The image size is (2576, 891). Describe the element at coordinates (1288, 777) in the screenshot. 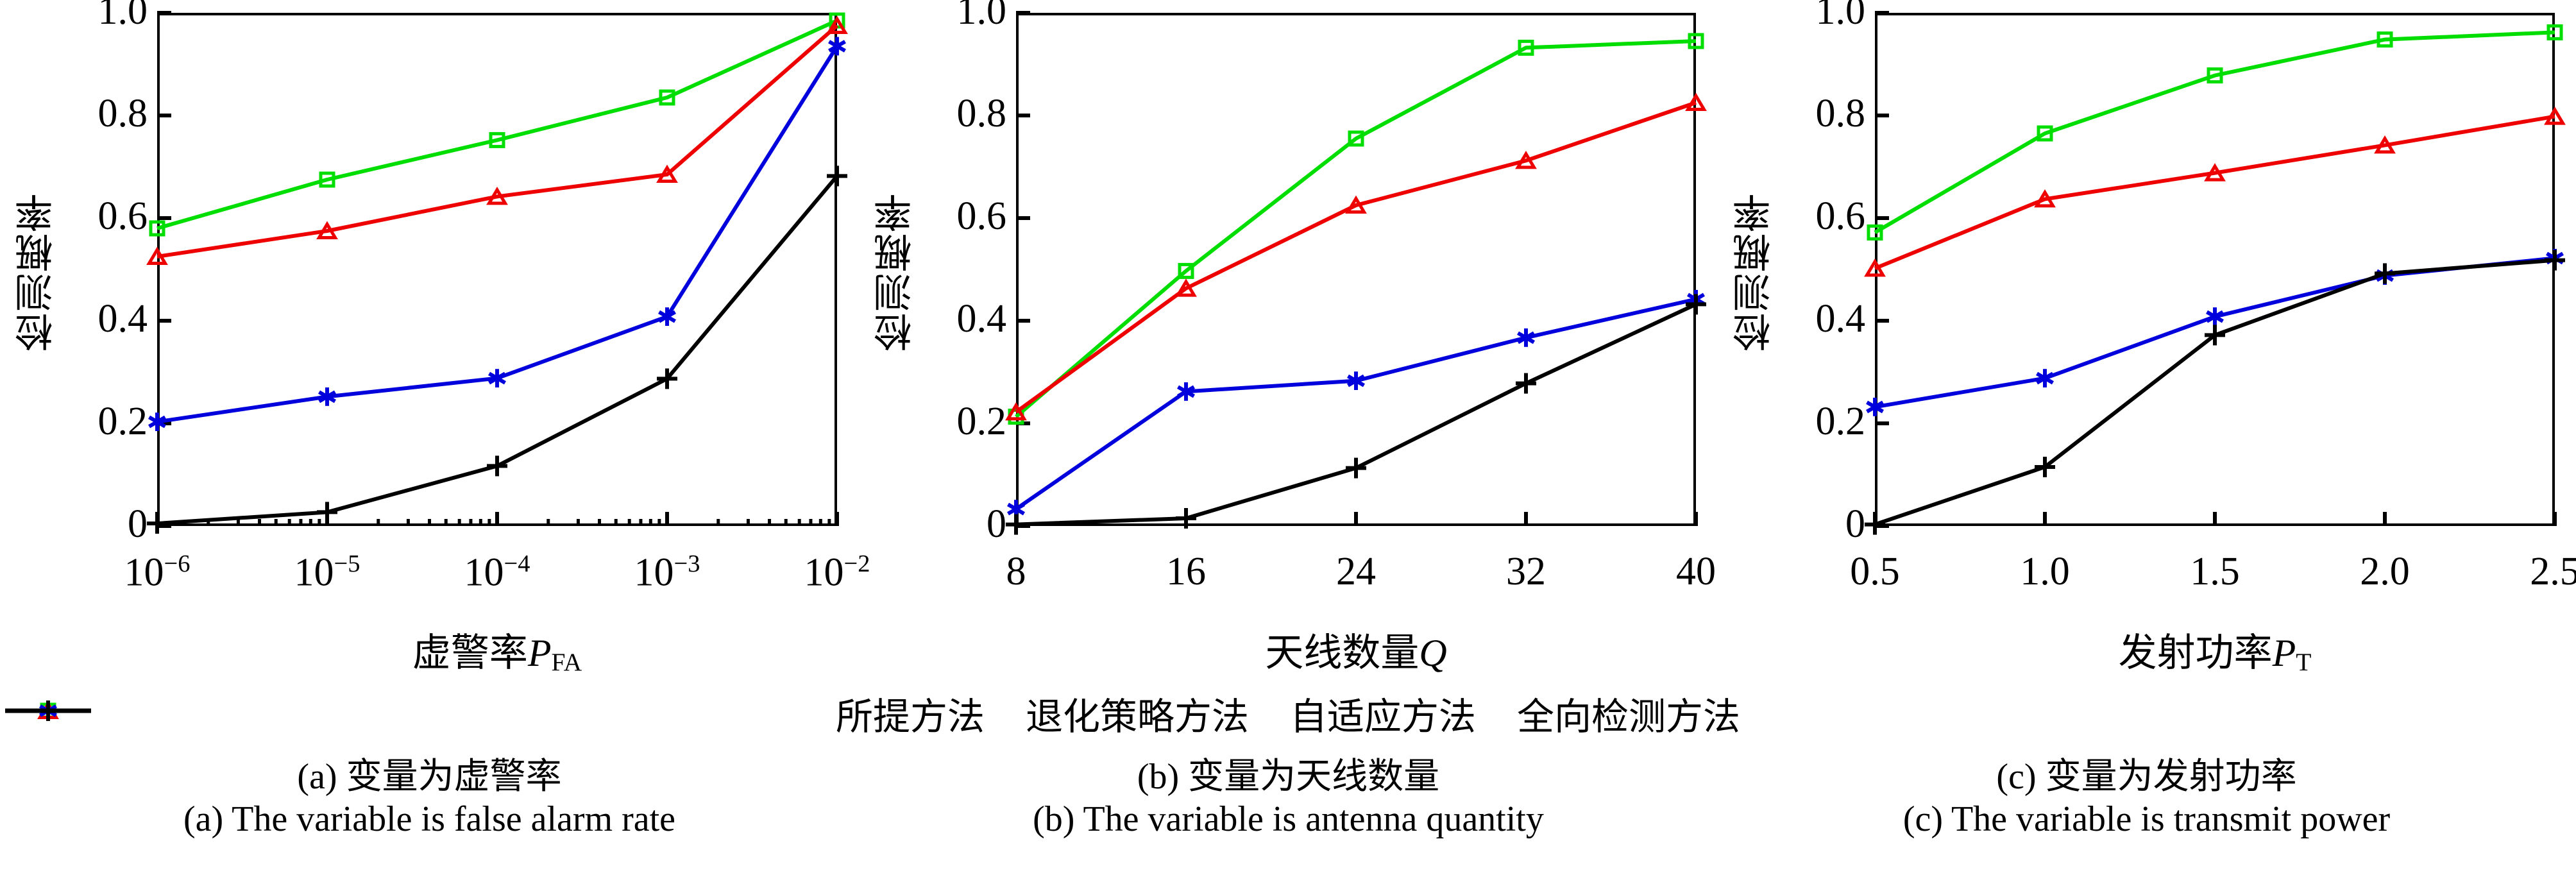

I see `caption-b-cn: (b) 变量为天线数量` at that location.